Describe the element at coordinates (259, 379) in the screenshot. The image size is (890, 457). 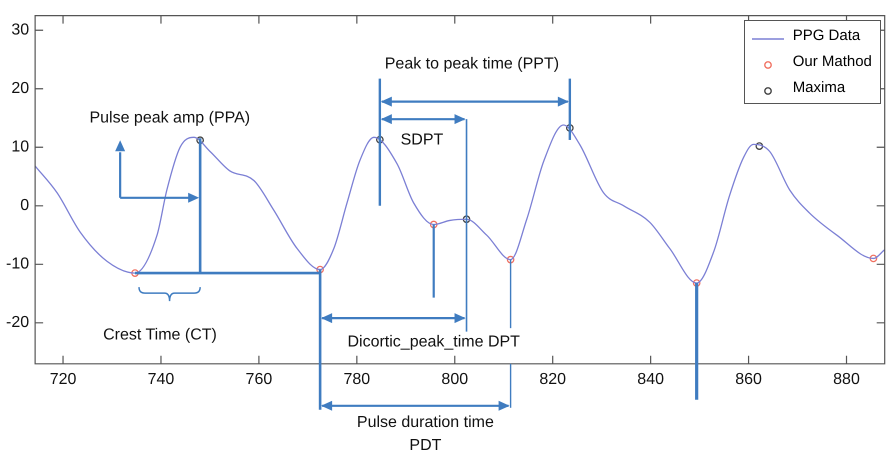
I see `x-tick-label: 760` at that location.